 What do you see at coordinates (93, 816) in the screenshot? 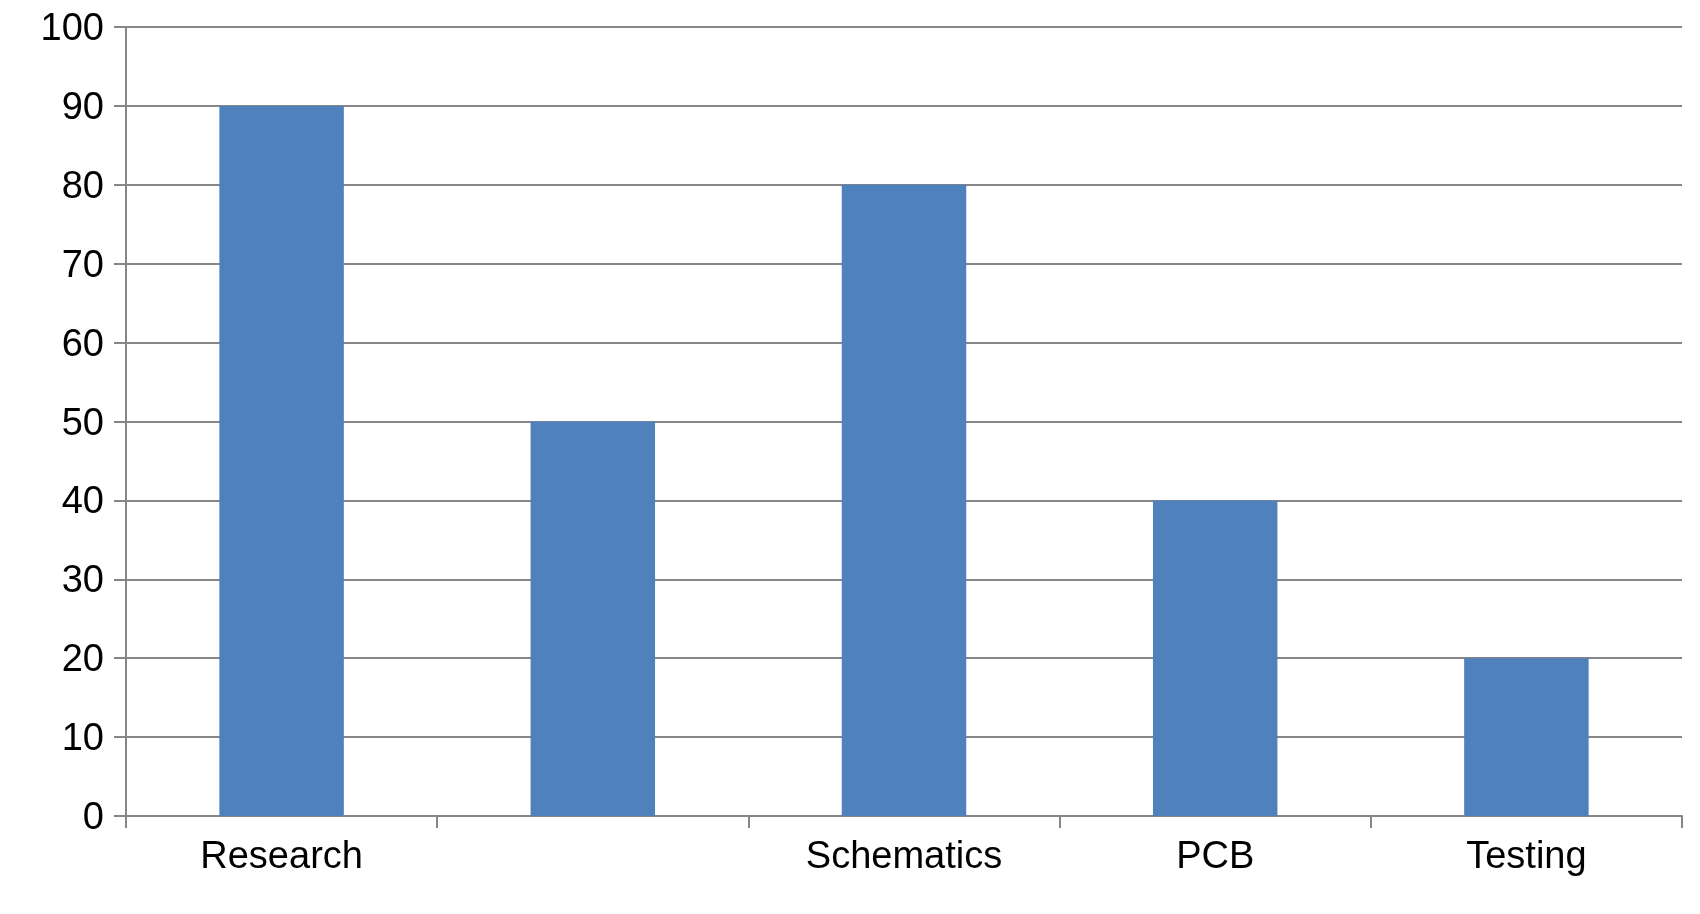
I see `y-tick-label: 0` at bounding box center [93, 816].